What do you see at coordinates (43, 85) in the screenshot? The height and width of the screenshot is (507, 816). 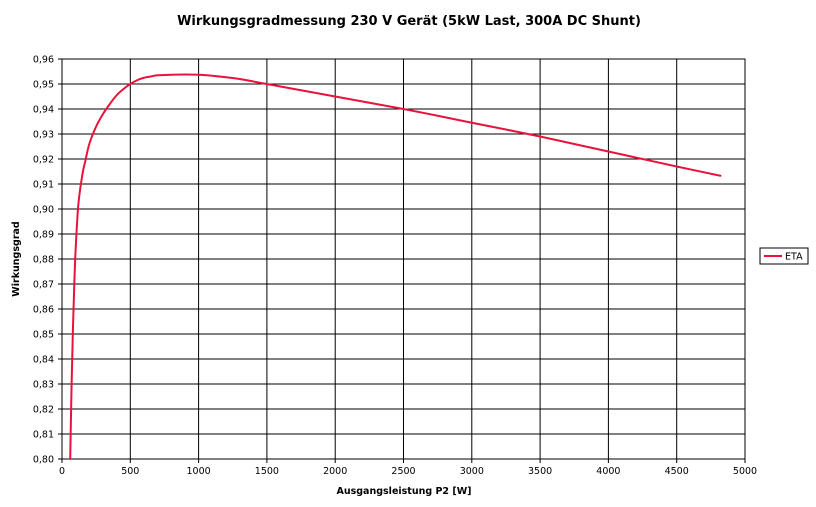 I see `y-tick-label: 0,95` at bounding box center [43, 85].